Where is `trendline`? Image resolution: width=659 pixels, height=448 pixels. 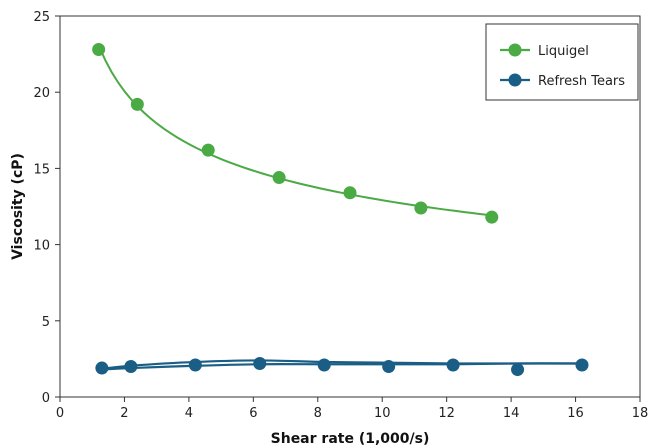 trendline is located at coordinates (342, 366).